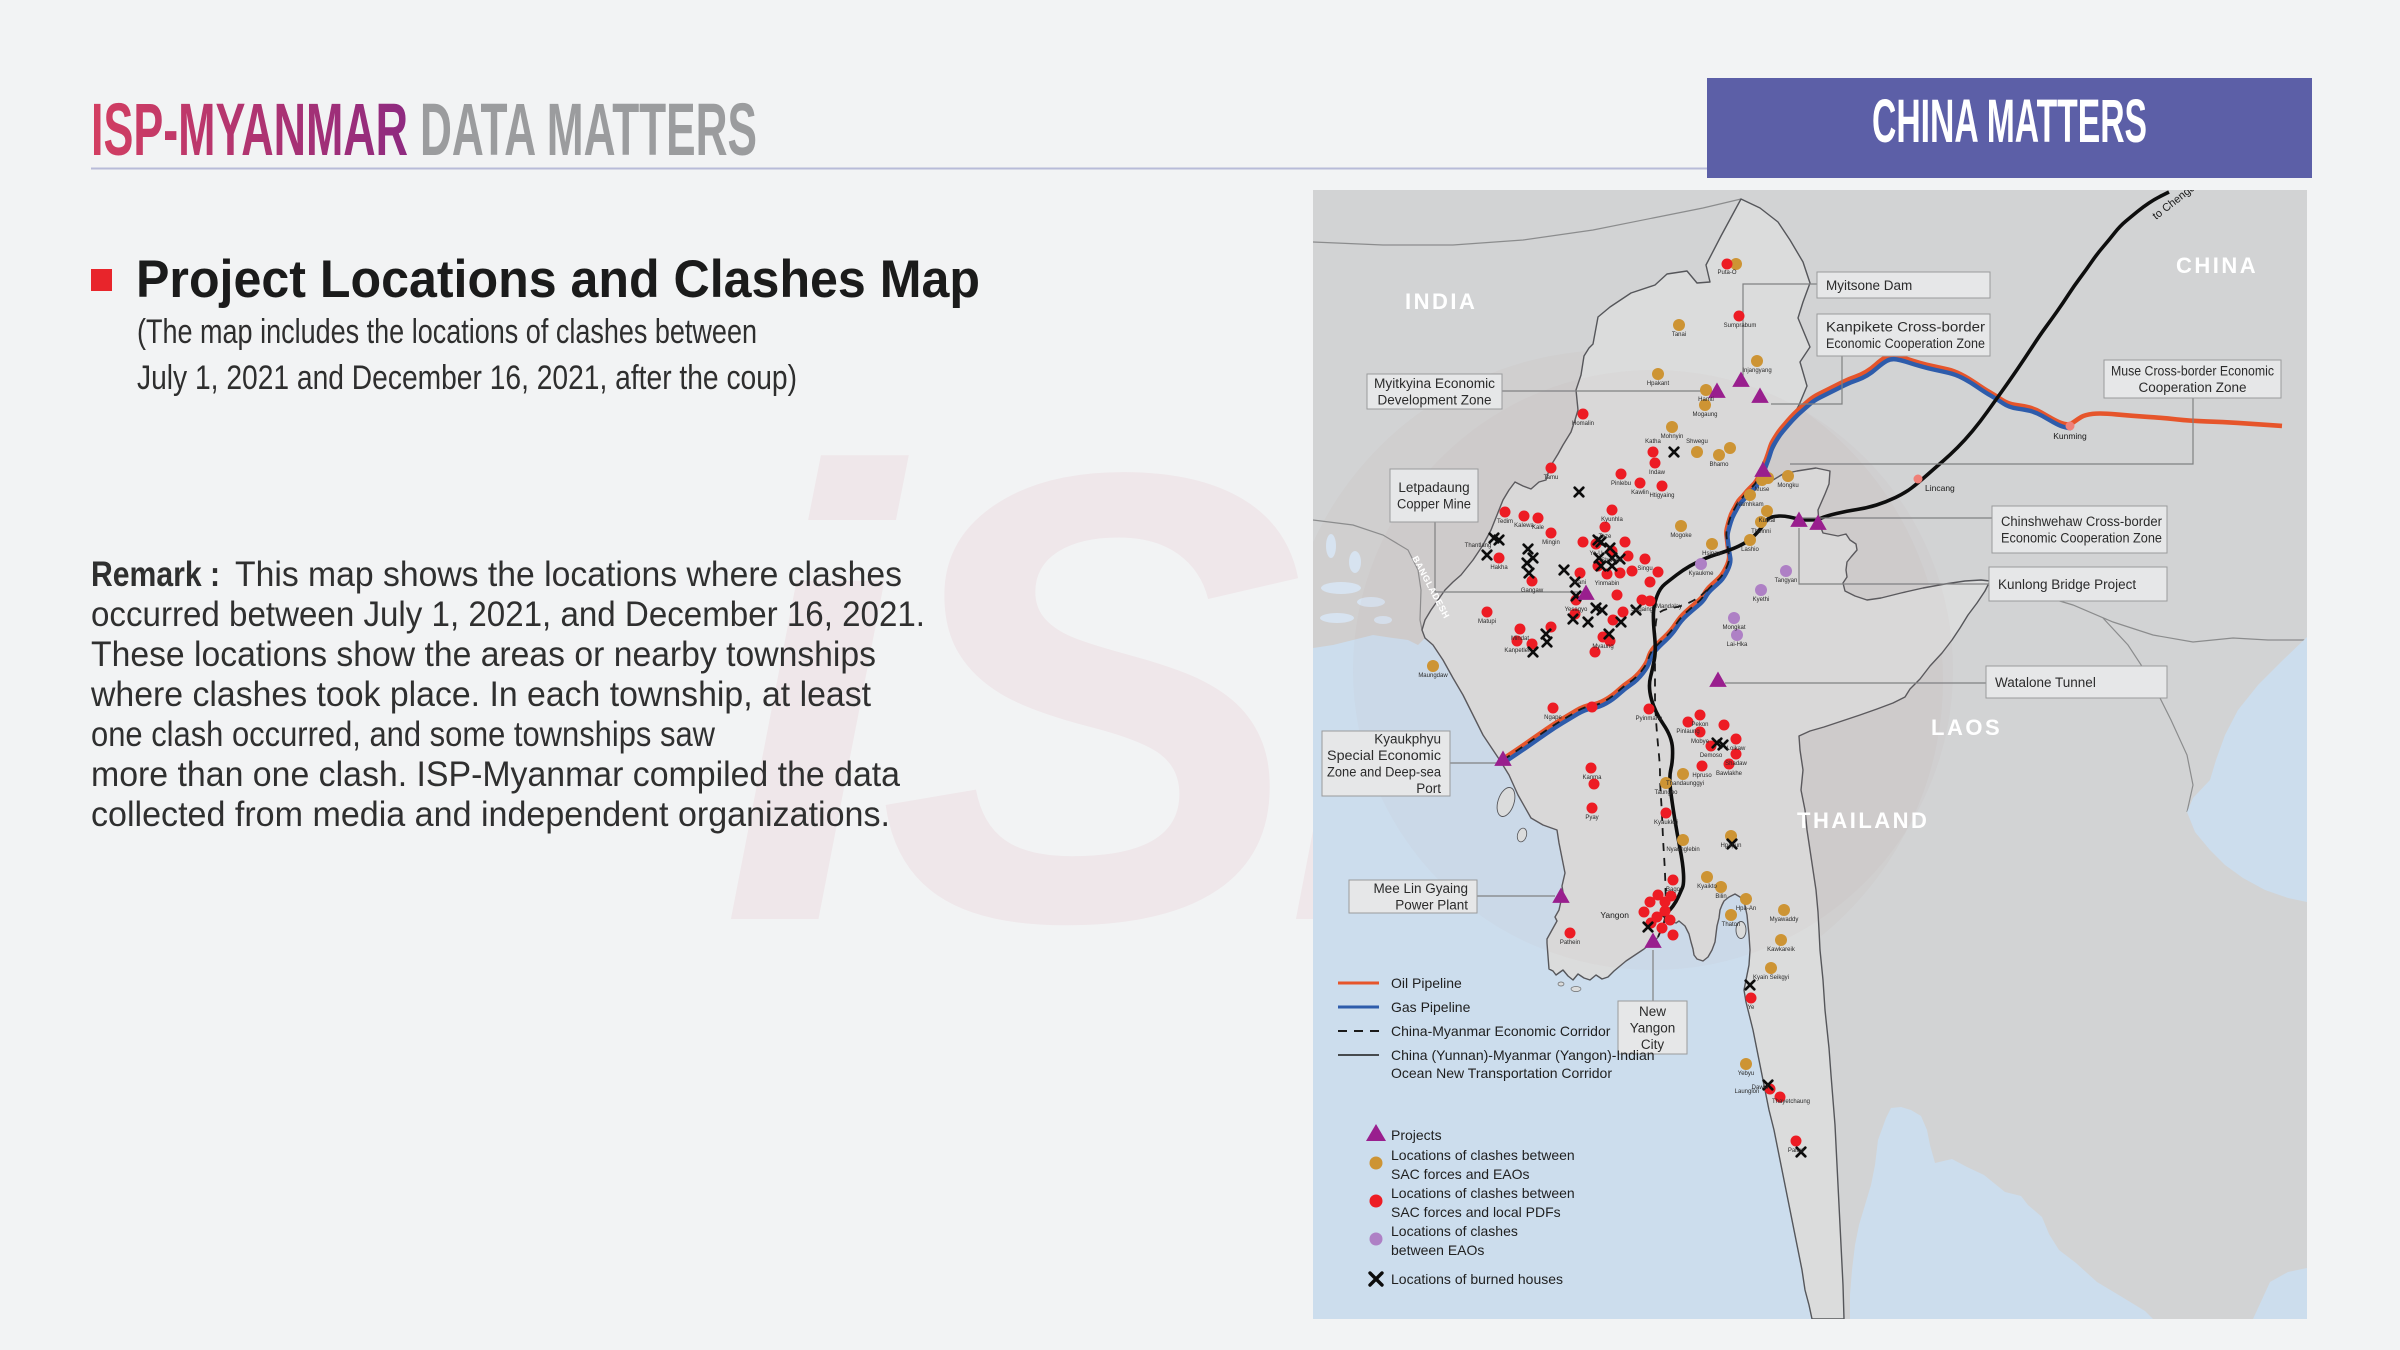  I want to click on svg-text: INDIA, so click(1441, 301).